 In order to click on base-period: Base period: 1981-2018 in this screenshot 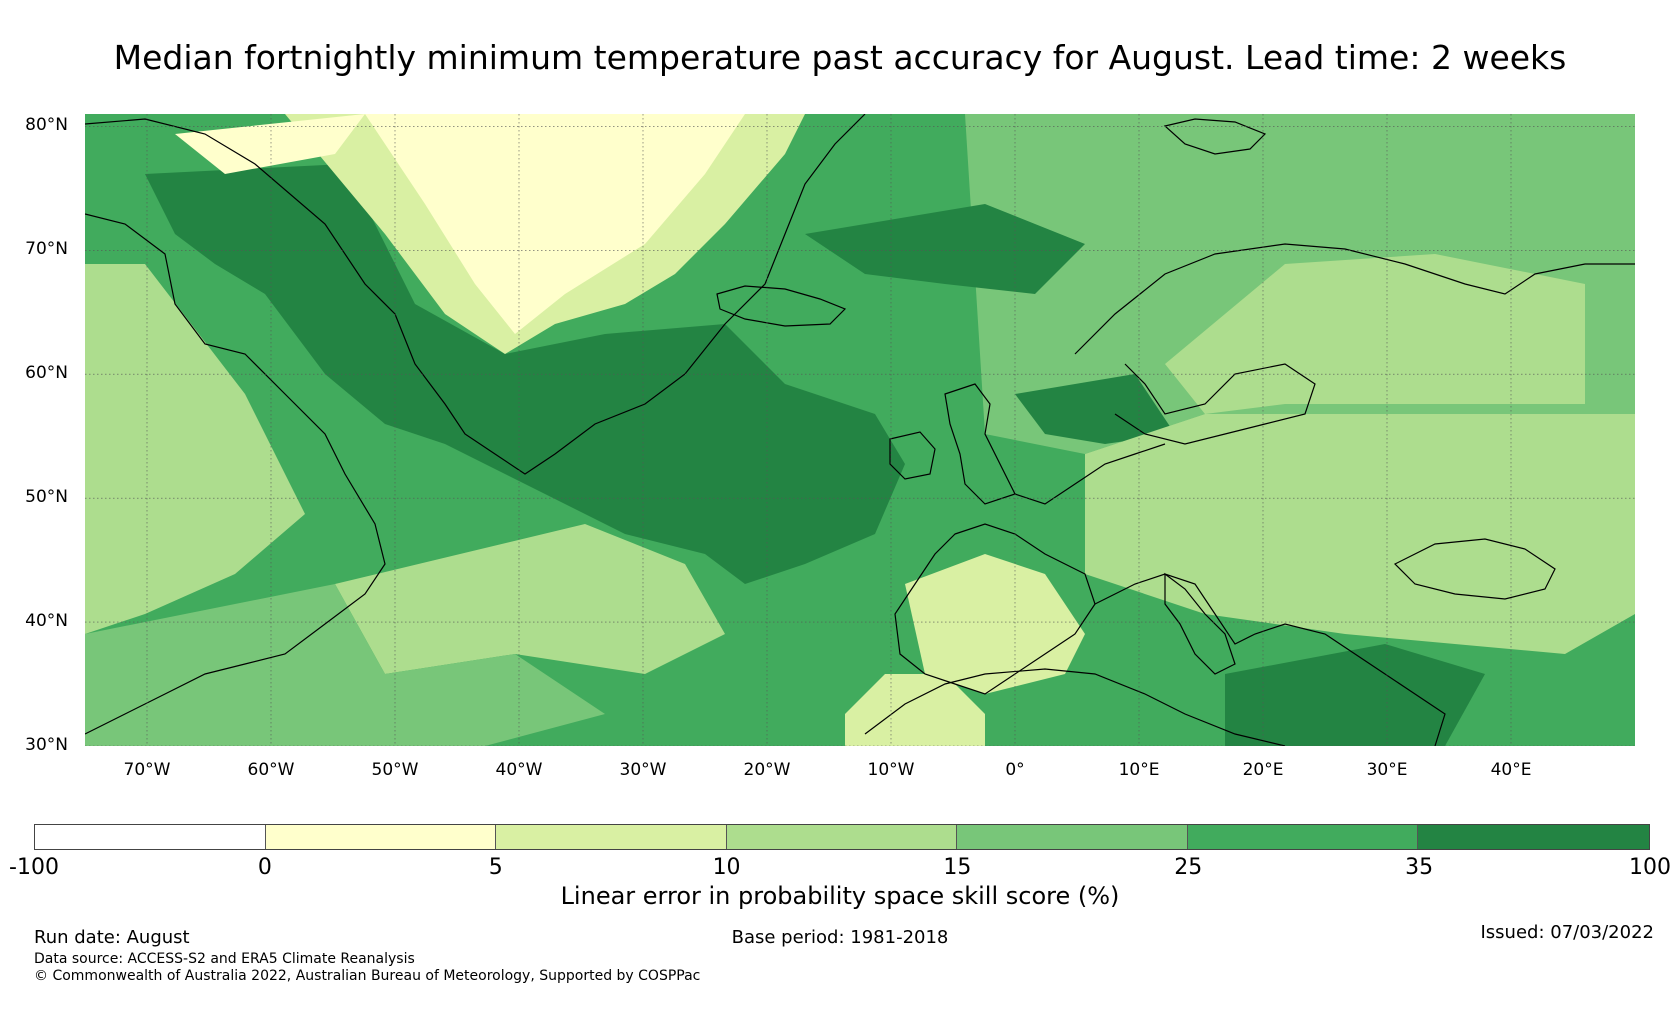, I will do `click(840, 937)`.